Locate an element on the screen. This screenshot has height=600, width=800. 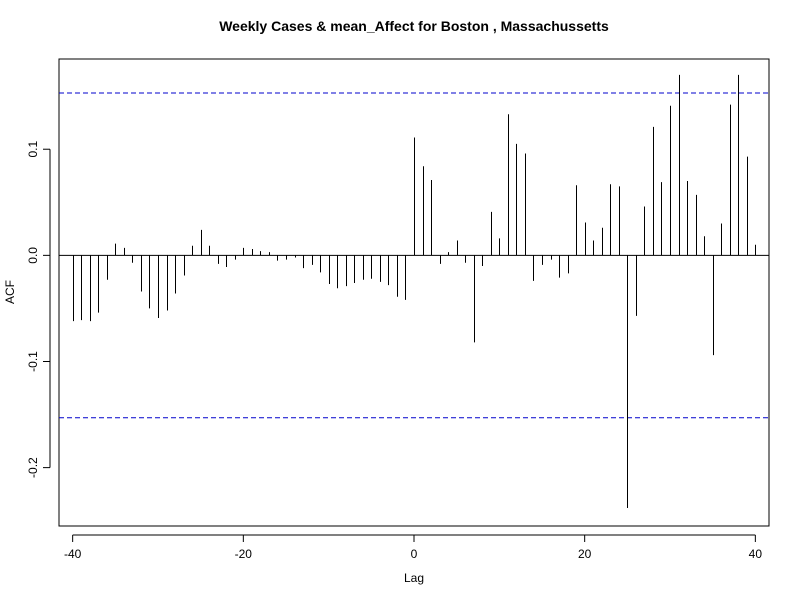
x-tick-label: 0 is located at coordinates (414, 554).